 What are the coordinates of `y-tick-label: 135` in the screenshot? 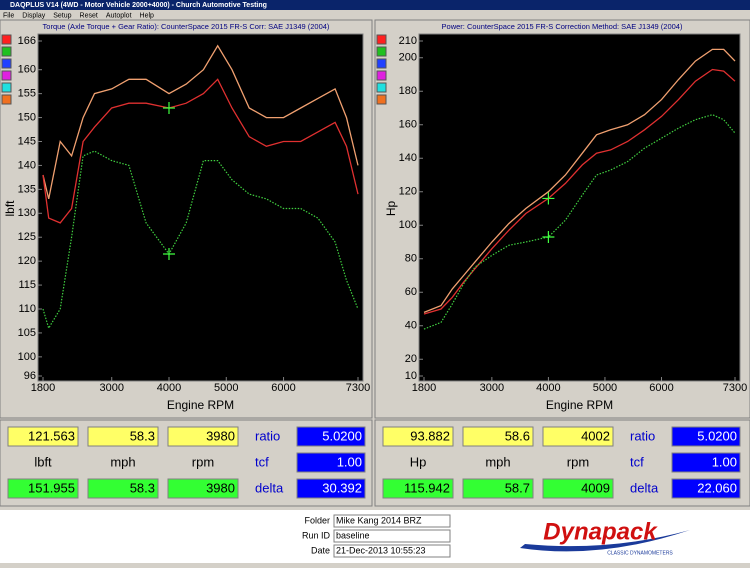 It's located at (27, 189).